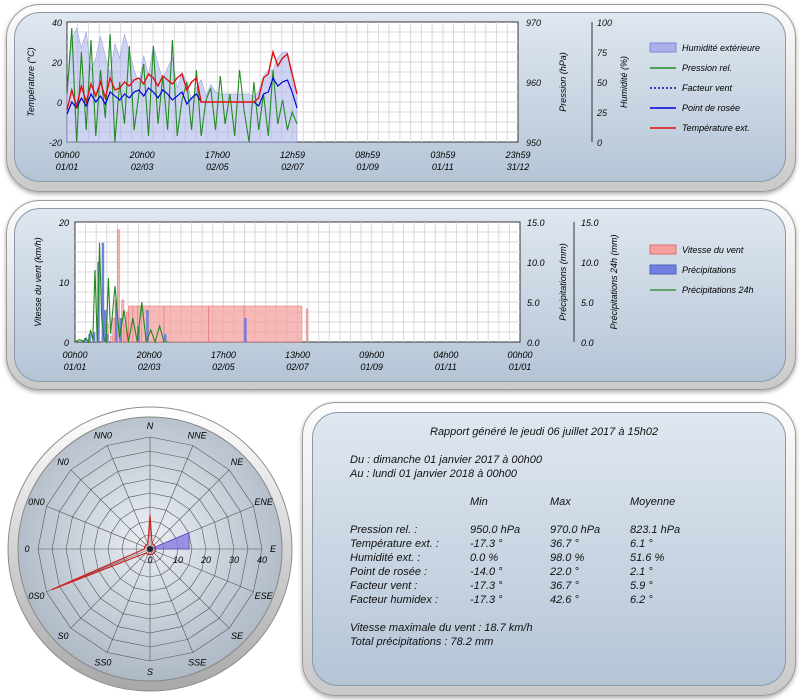 The width and height of the screenshot is (800, 700). Describe the element at coordinates (384, 530) in the screenshot. I see `row-label: Pression rel. :` at that location.